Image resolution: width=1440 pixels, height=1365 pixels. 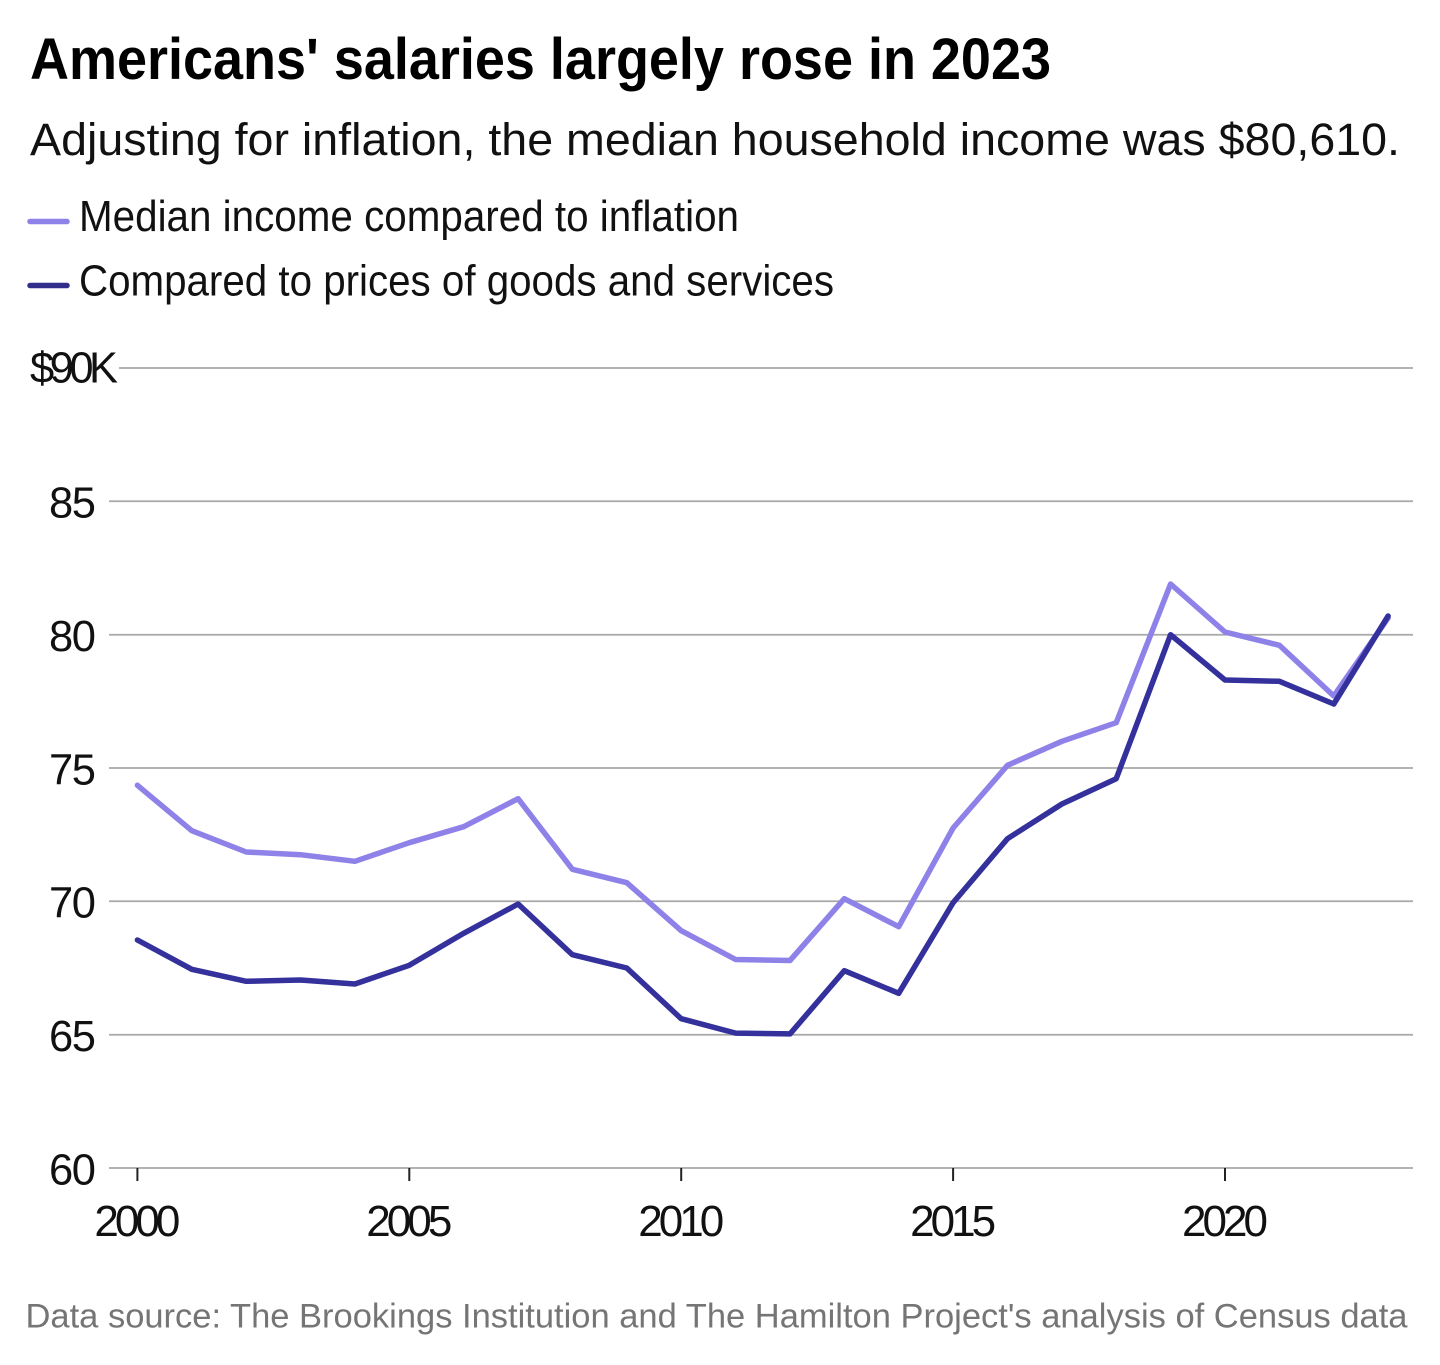 I want to click on svg-text:Median income compared to infl: Median income compared to inflation, so click(x=409, y=217).